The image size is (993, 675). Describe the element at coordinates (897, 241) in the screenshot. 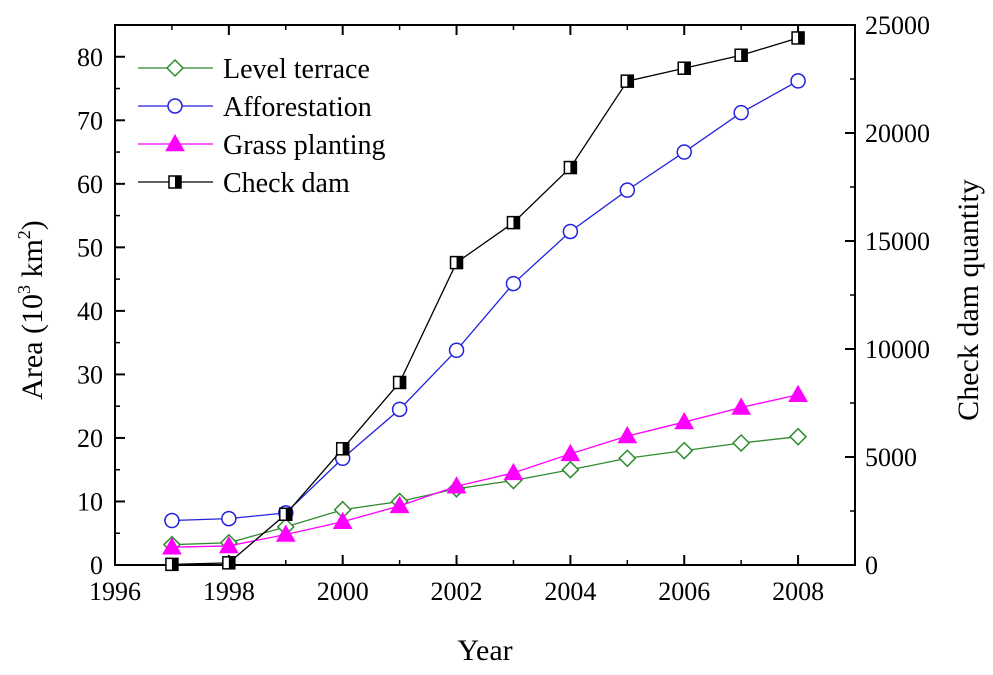

I see `y2-tick-label: 15000` at that location.